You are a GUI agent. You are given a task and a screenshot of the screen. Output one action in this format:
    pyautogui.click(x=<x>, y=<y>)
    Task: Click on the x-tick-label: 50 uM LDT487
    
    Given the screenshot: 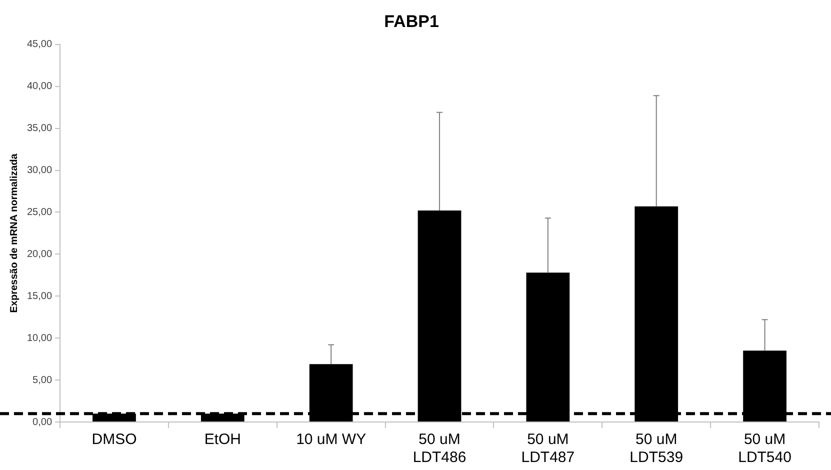 What is the action you would take?
    pyautogui.click(x=548, y=448)
    